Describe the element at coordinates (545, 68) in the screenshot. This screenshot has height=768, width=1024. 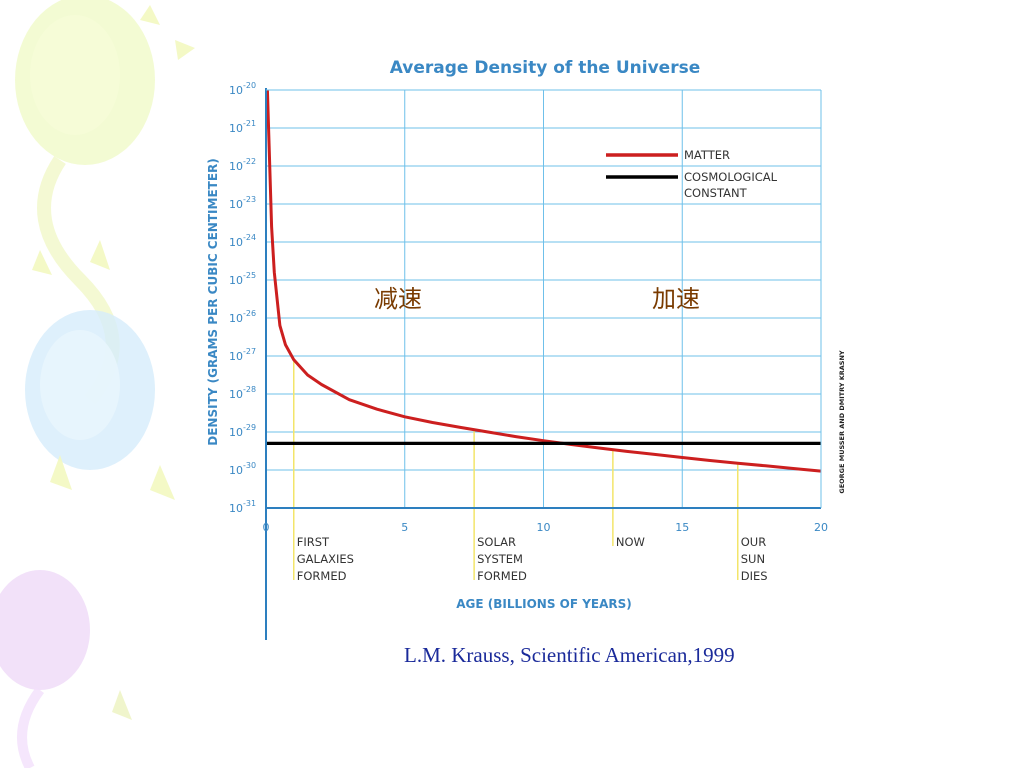
I see `chart-title: Average Density of the Universe` at that location.